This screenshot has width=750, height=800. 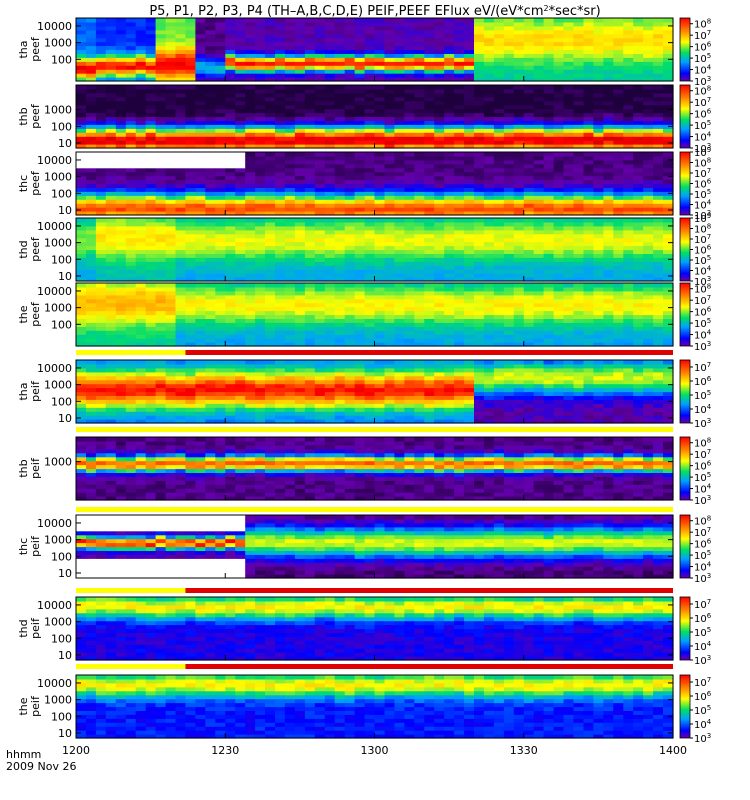 What do you see at coordinates (703, 271) in the screenshot?
I see `colorbar-tick-label: 104` at bounding box center [703, 271].